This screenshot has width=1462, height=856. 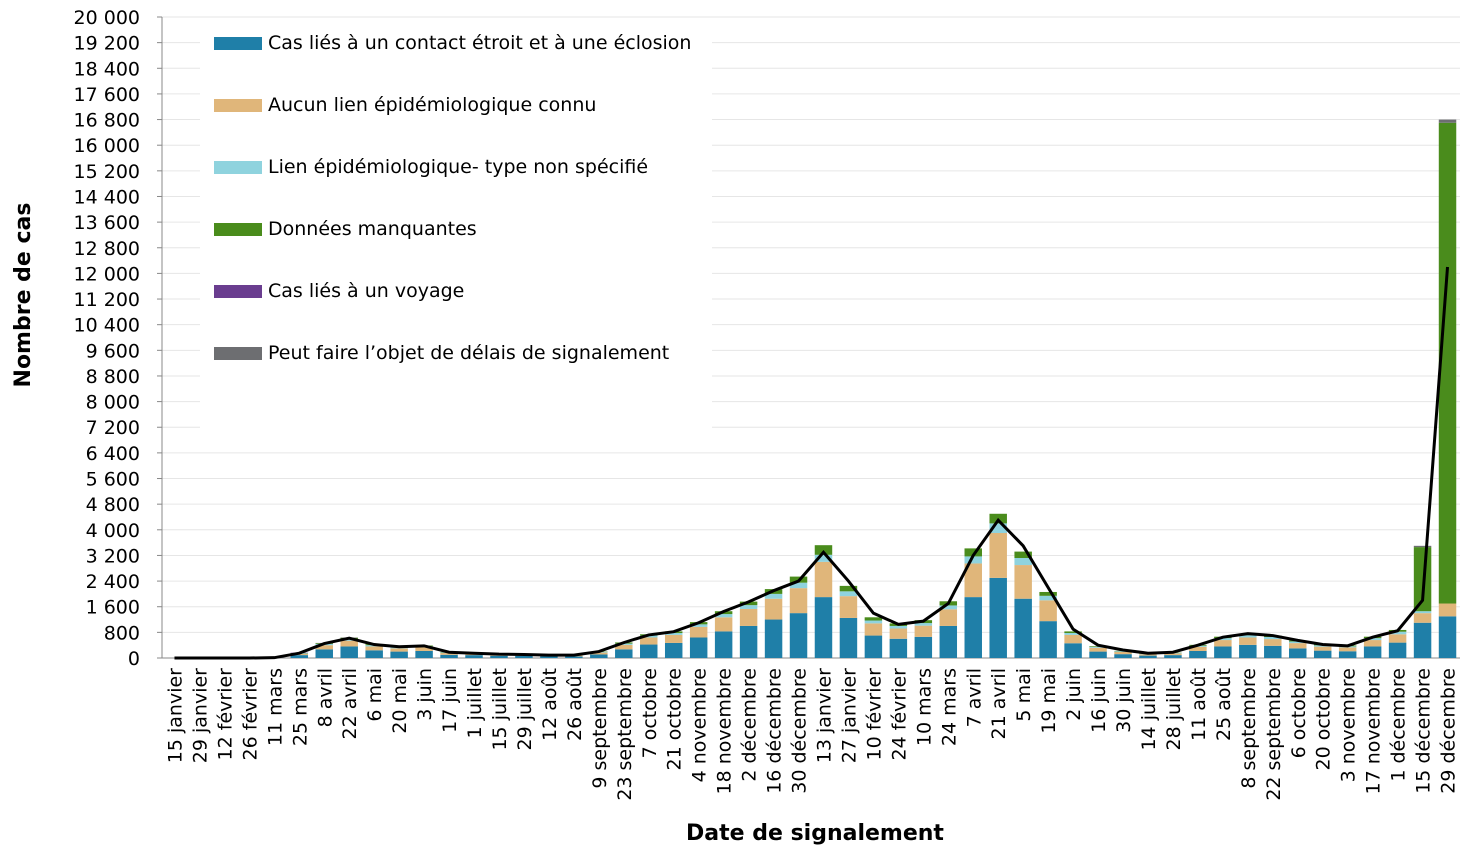 What do you see at coordinates (1374, 731) in the screenshot?
I see `x-tick-label: 17 novembre` at bounding box center [1374, 731].